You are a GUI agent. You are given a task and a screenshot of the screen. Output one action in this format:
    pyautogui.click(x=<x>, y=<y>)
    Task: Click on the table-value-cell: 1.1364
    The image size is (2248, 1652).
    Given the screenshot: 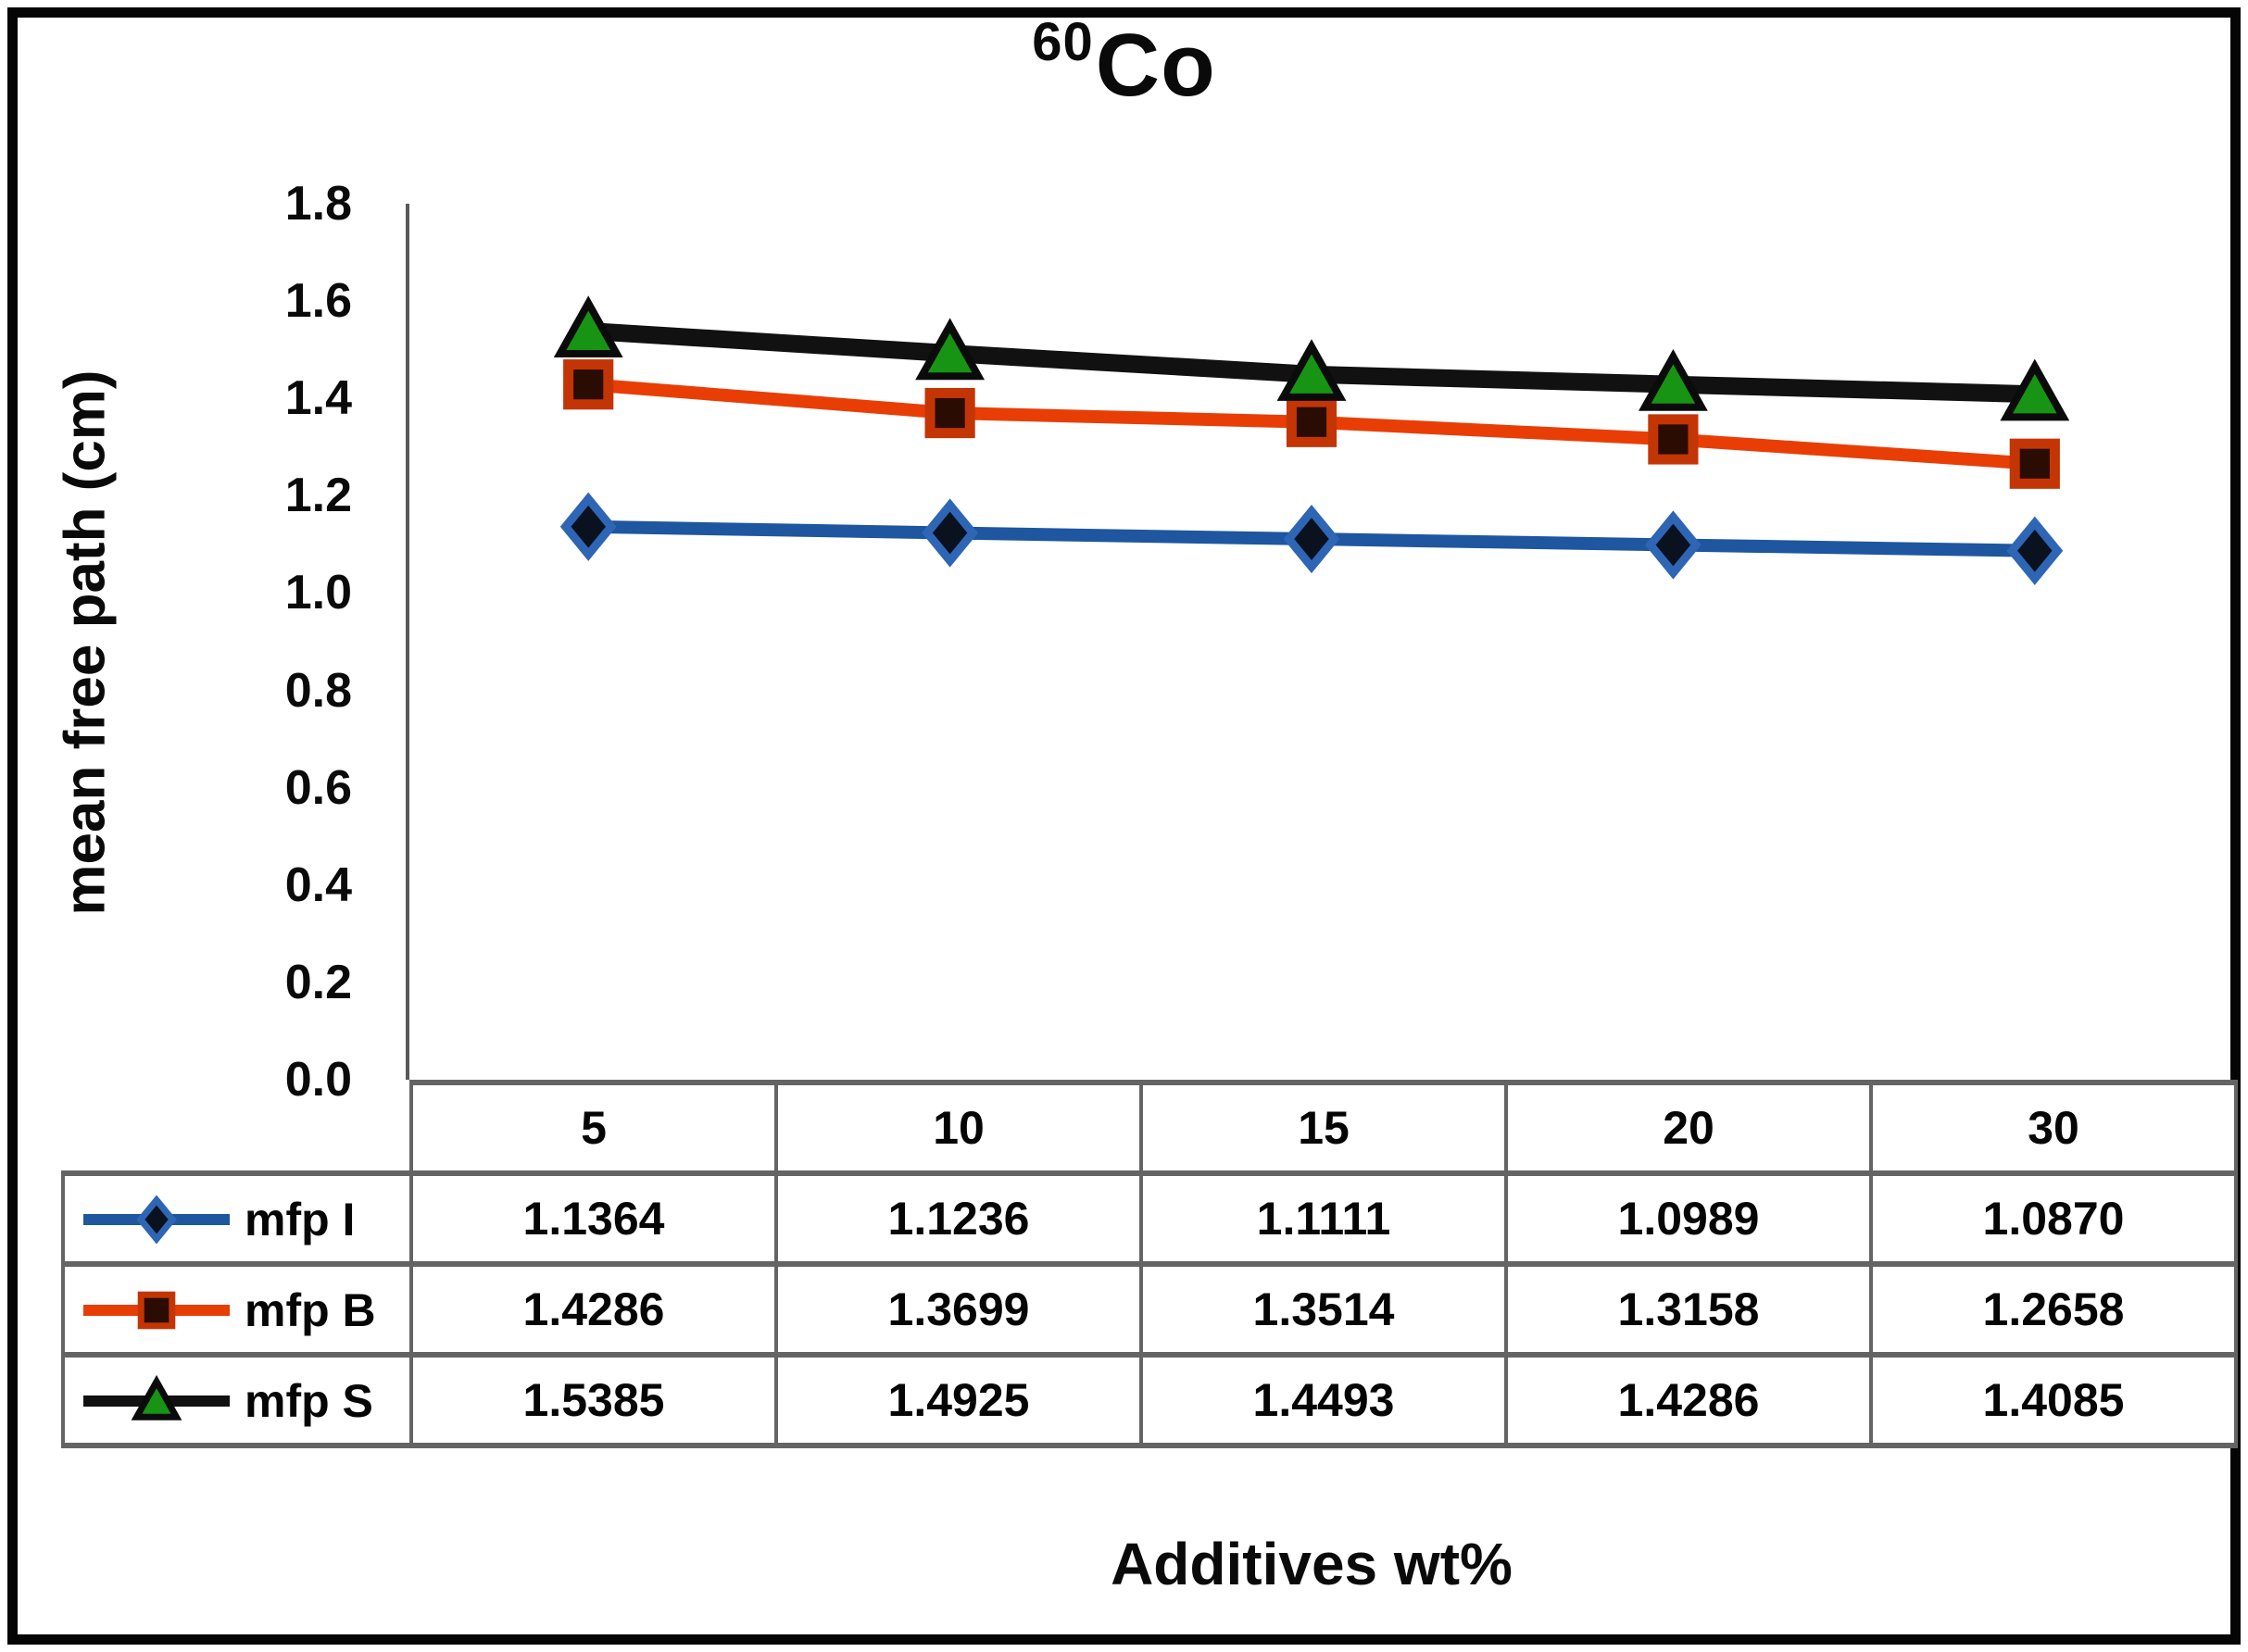 What is the action you would take?
    pyautogui.click(x=593, y=1218)
    